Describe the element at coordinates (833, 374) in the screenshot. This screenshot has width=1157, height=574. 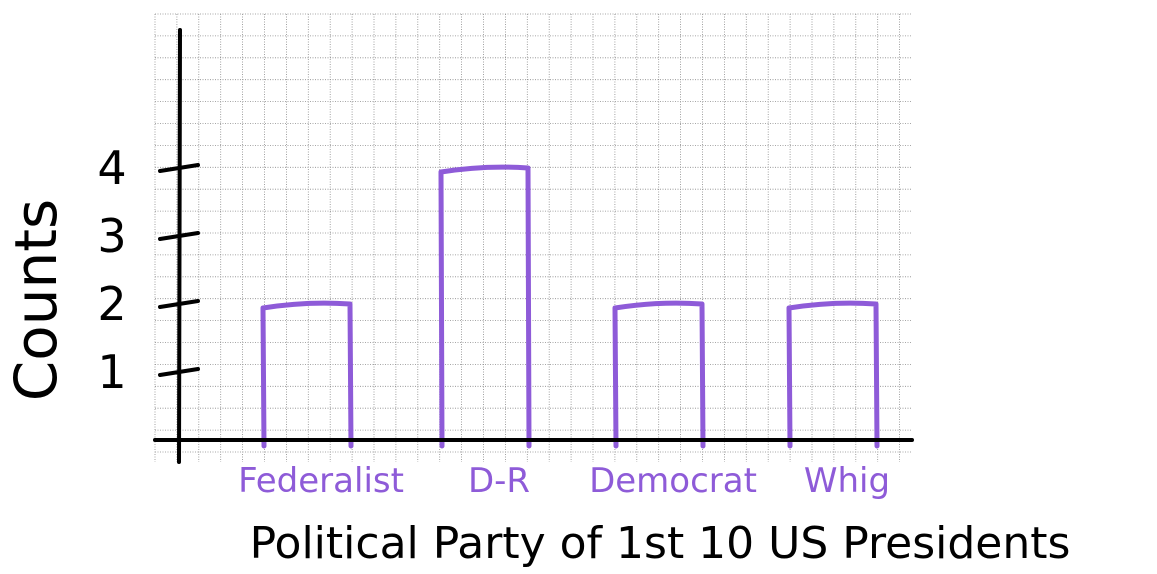
I see `bar-whig` at that location.